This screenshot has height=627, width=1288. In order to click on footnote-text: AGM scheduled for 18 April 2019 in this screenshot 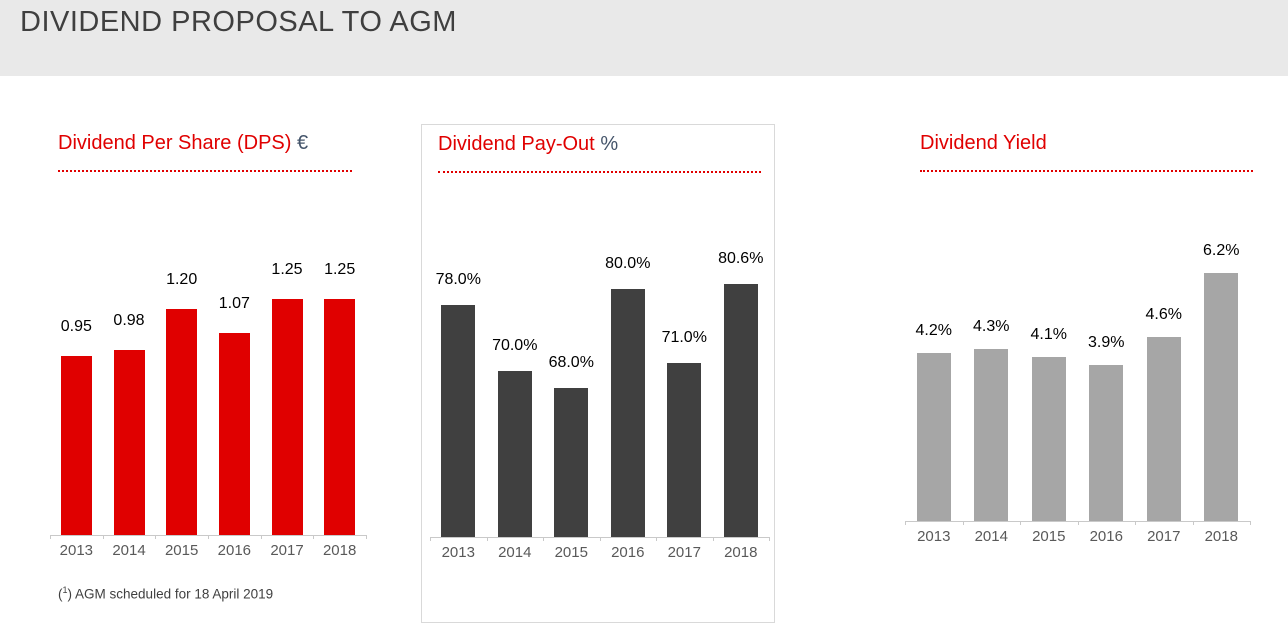, I will do `click(174, 594)`.